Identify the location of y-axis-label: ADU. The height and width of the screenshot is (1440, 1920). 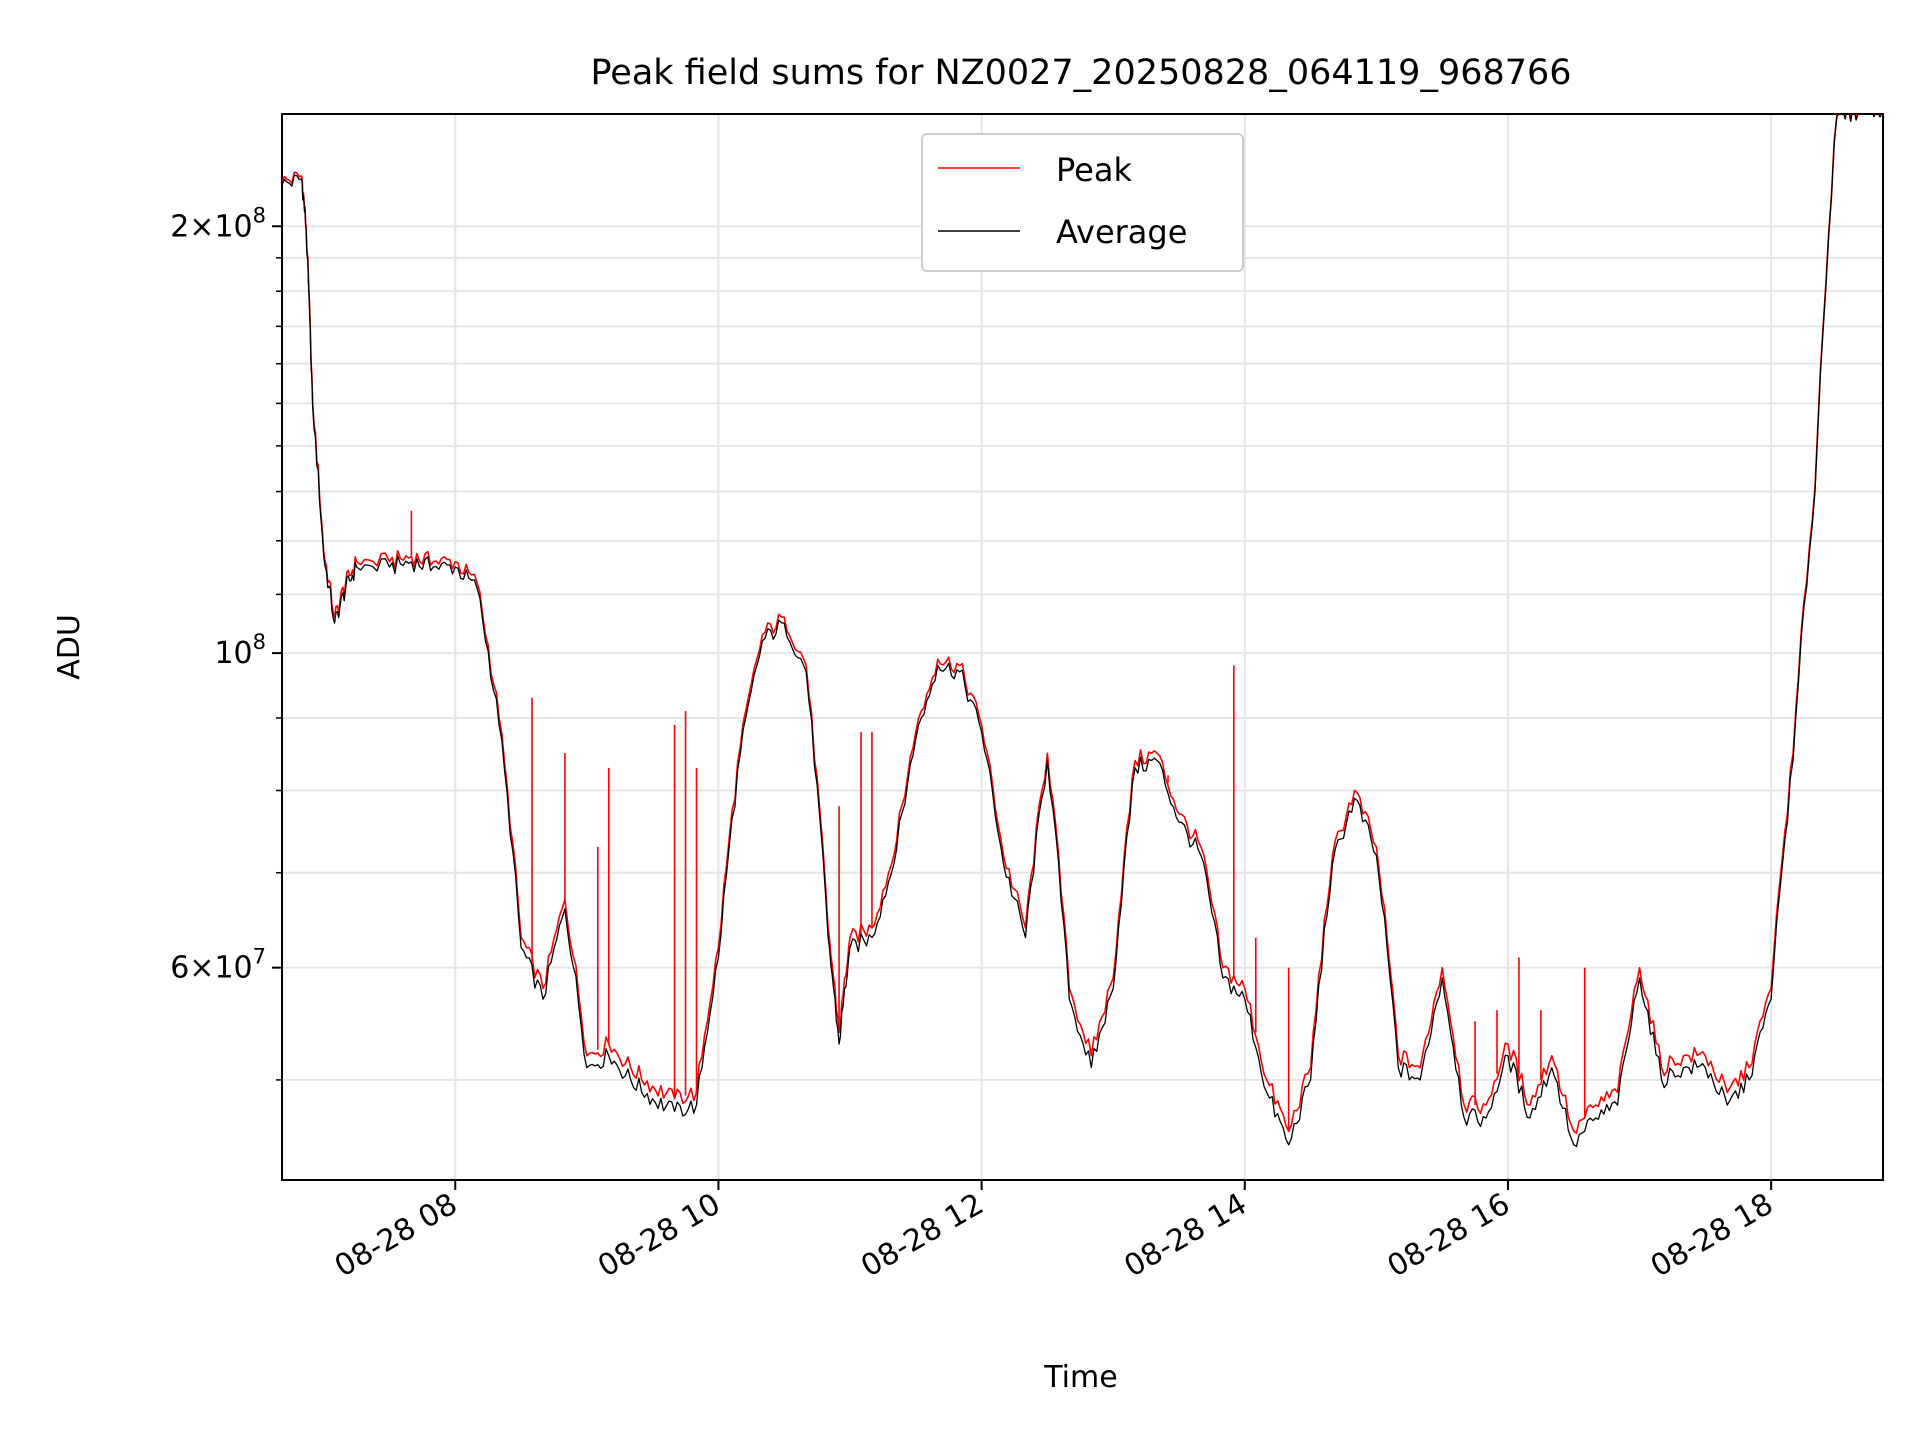
(69, 647).